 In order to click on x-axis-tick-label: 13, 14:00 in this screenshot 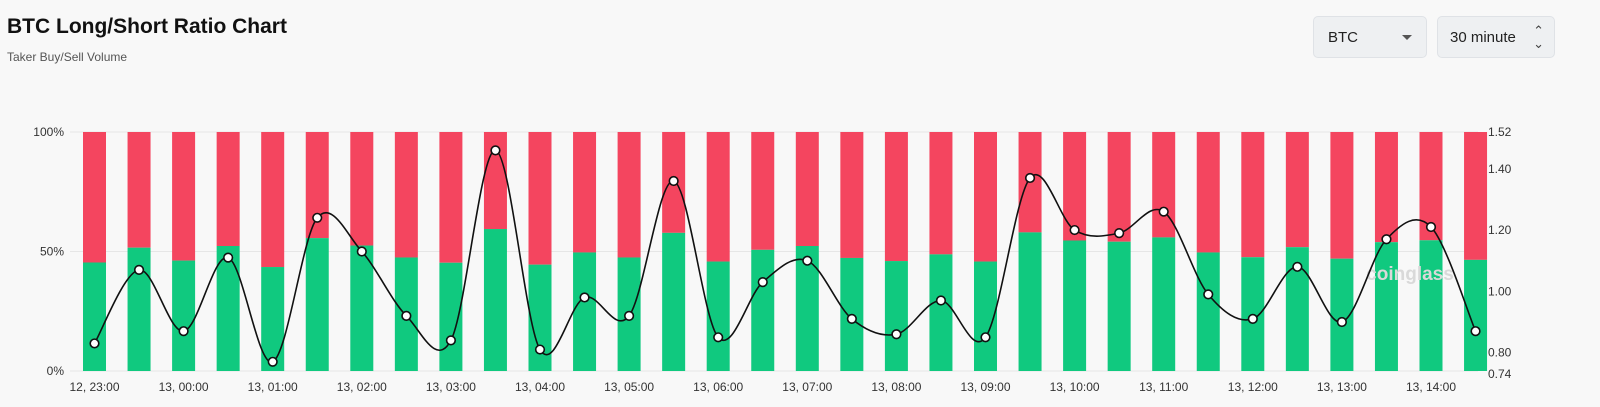, I will do `click(1431, 387)`.